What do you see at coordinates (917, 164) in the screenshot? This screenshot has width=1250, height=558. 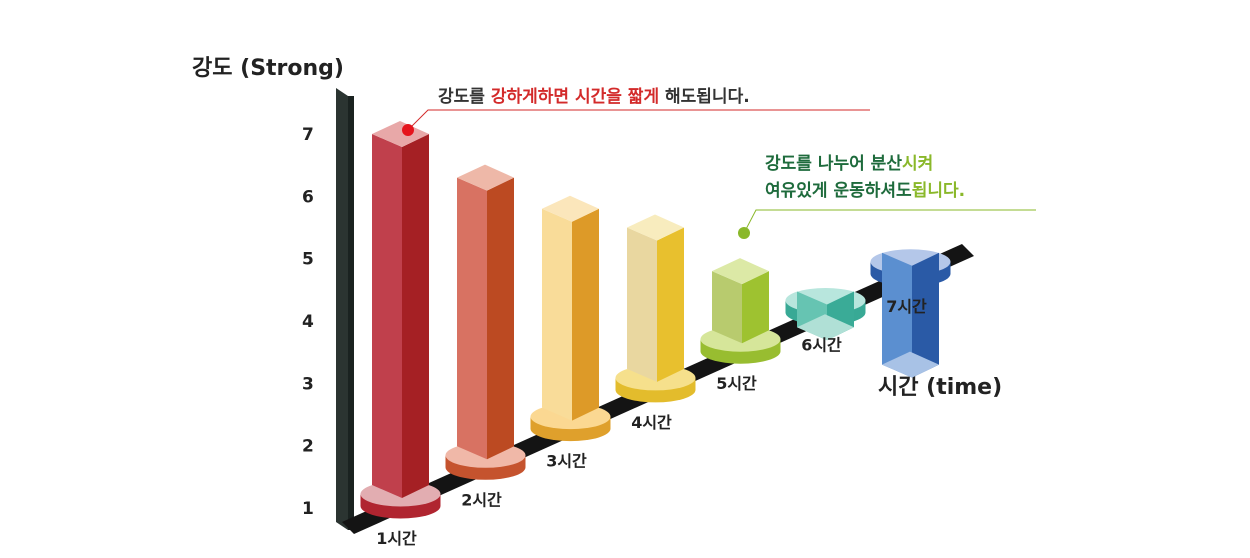 I see `annotation-2-line-1-part-2: 시켜` at bounding box center [917, 164].